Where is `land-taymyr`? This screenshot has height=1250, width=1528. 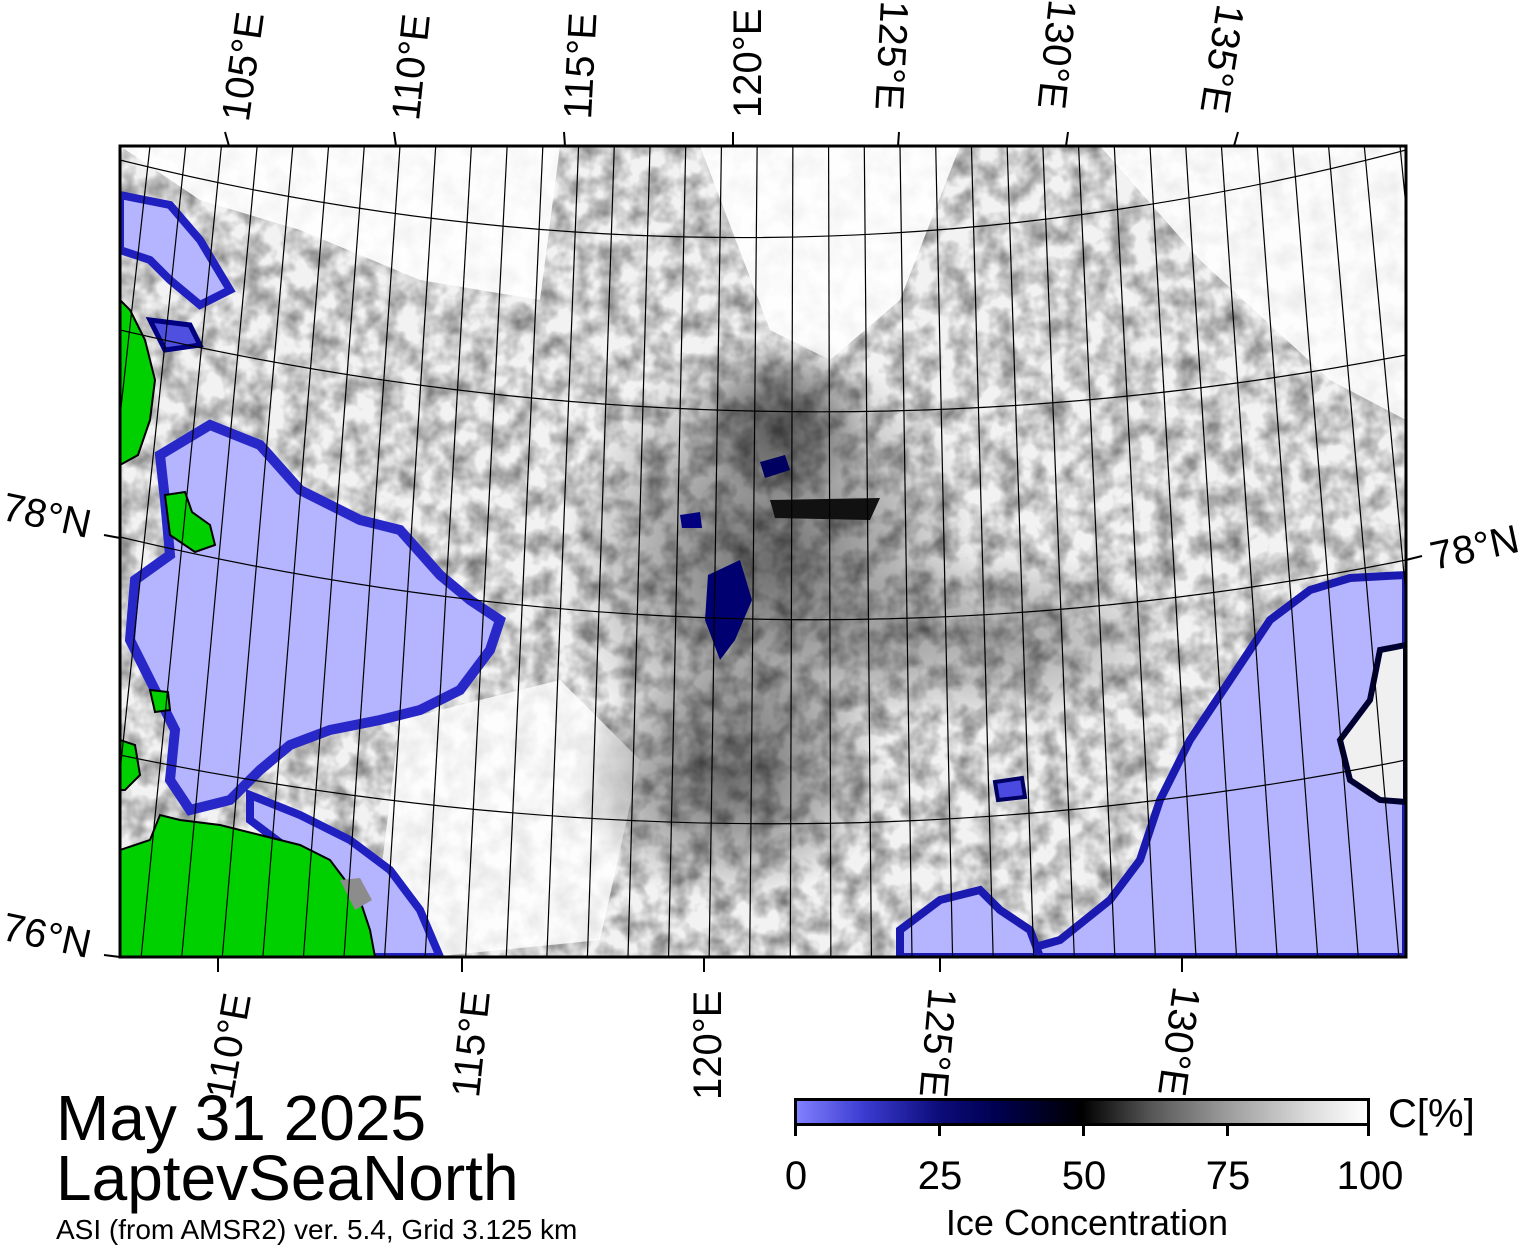 land-taymyr is located at coordinates (248, 885).